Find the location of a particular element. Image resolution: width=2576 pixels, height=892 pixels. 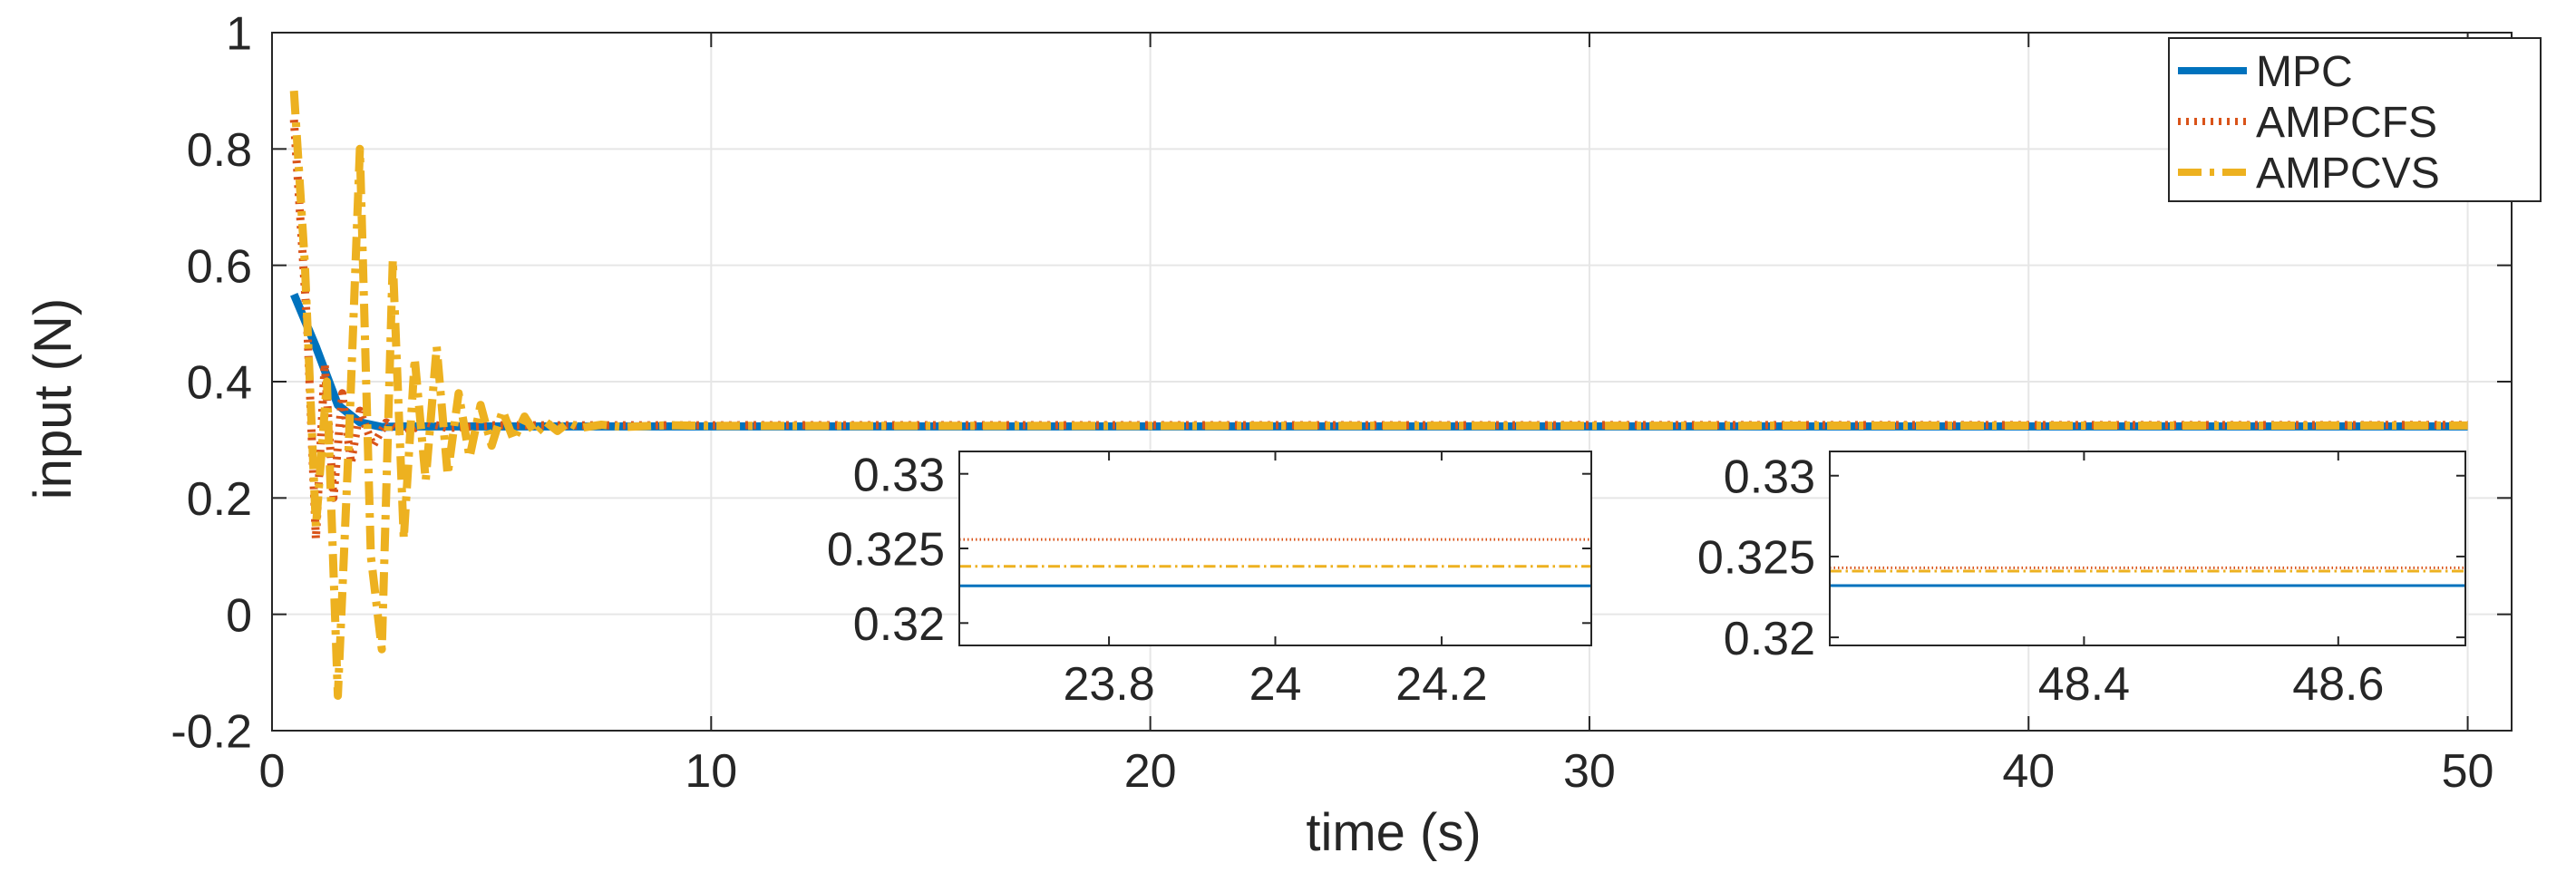

x-tick-label: 23.8 is located at coordinates (1108, 685).